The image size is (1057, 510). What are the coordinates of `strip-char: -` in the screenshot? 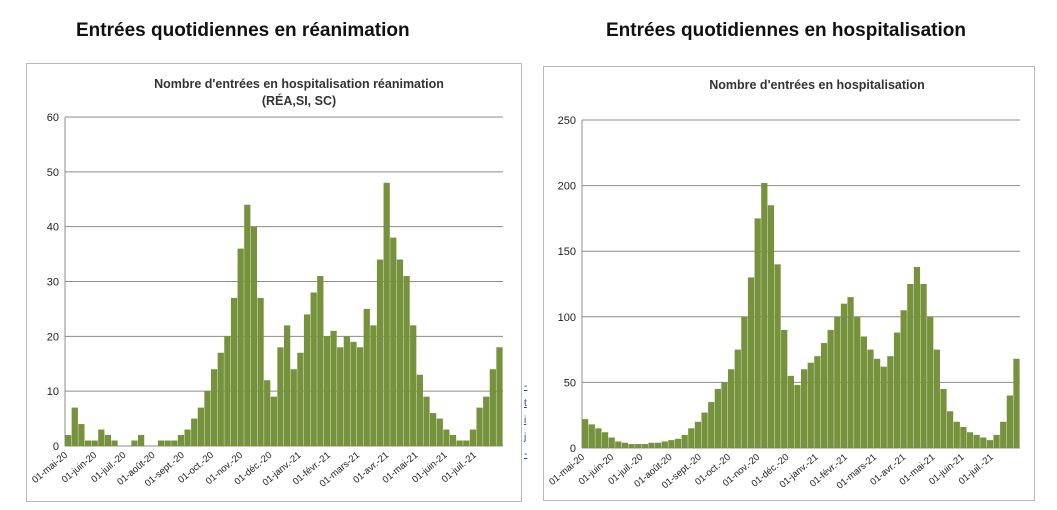 It's located at (526, 454).